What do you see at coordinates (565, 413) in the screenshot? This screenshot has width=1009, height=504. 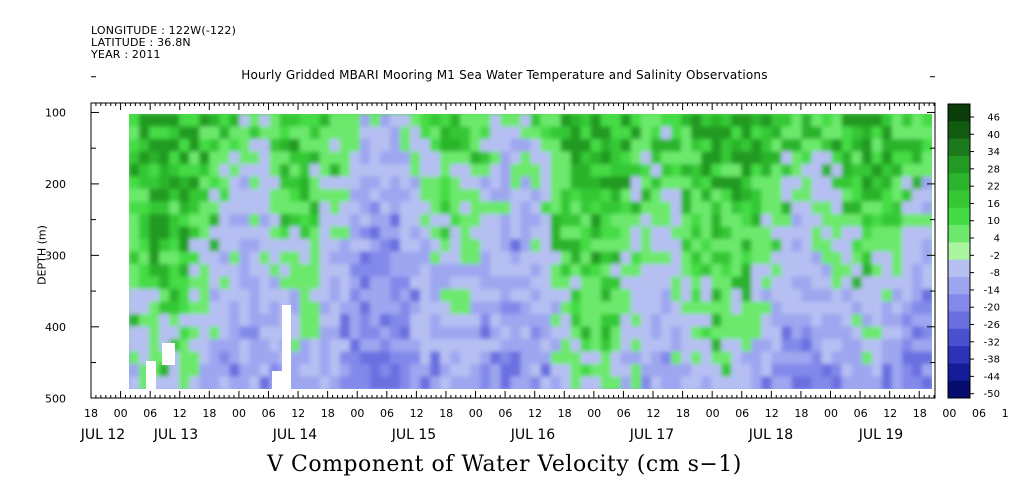 I see `x-tick-label: 18` at bounding box center [565, 413].